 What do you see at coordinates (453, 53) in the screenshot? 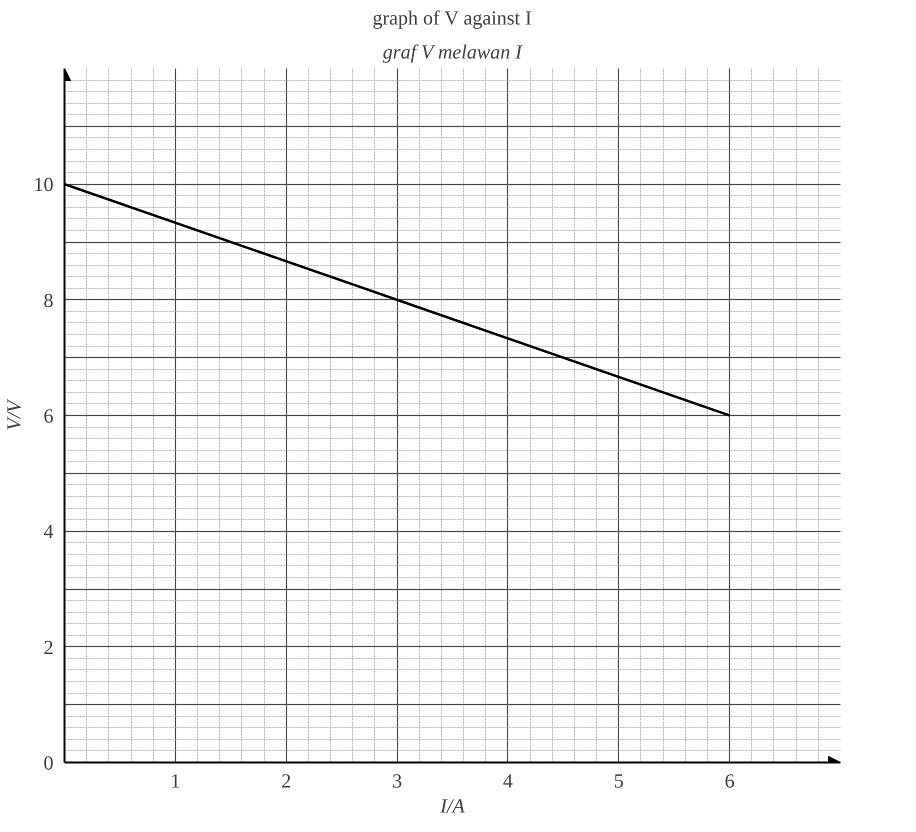
I see `chart-subtitle: graf V melawan I` at bounding box center [453, 53].